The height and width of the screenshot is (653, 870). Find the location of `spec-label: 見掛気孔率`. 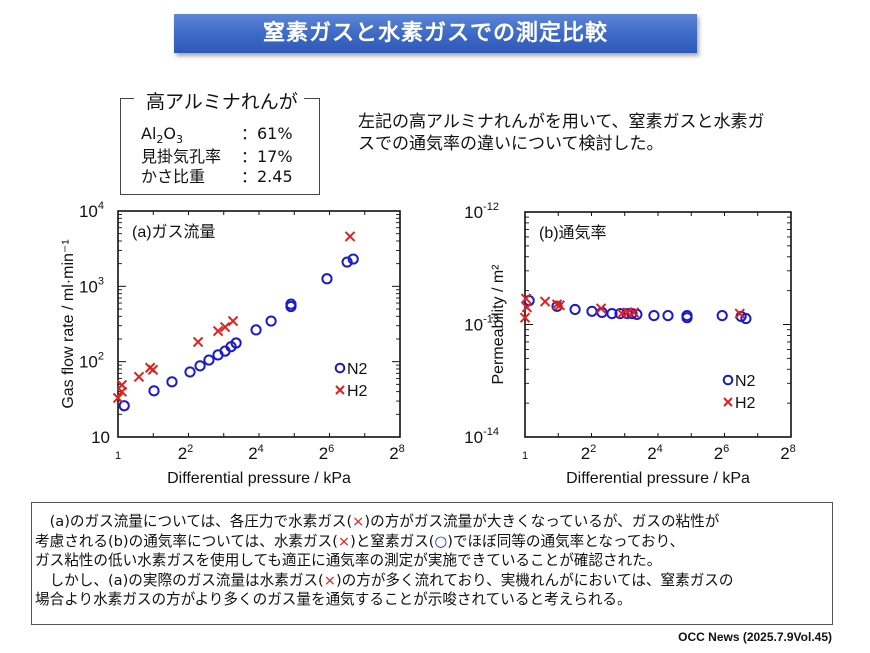

spec-label: 見掛気孔率 is located at coordinates (181, 156).